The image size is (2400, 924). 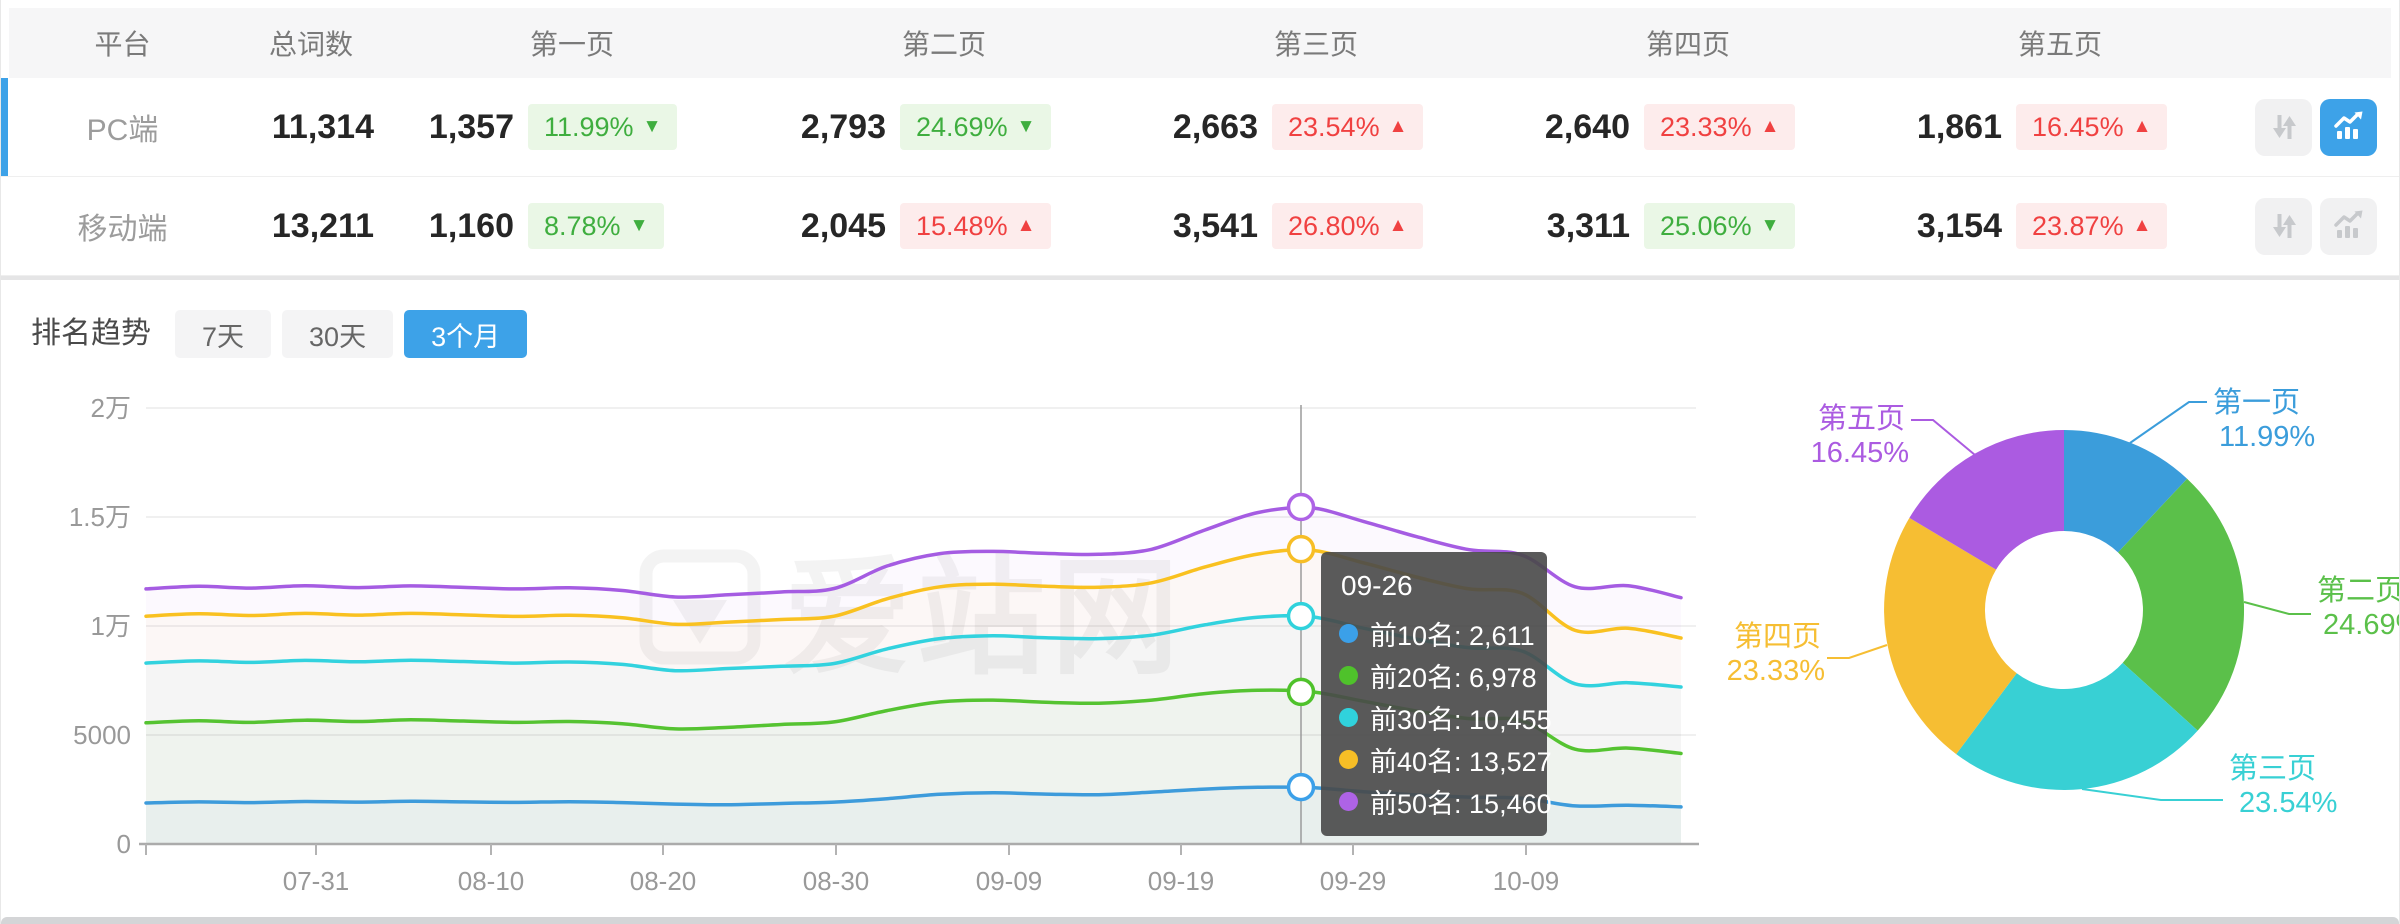 I want to click on x-axis-label: 08-10, so click(x=491, y=881).